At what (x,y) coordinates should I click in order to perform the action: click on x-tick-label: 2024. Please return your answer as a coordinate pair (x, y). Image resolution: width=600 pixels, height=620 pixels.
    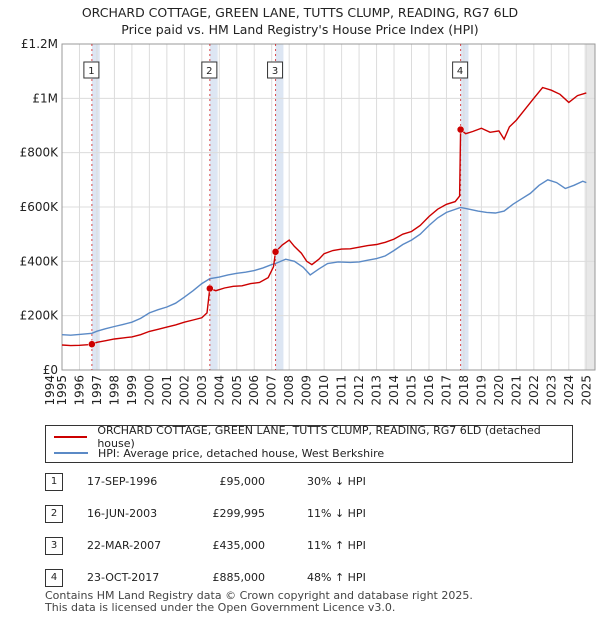
    Looking at the image, I should click on (569, 390).